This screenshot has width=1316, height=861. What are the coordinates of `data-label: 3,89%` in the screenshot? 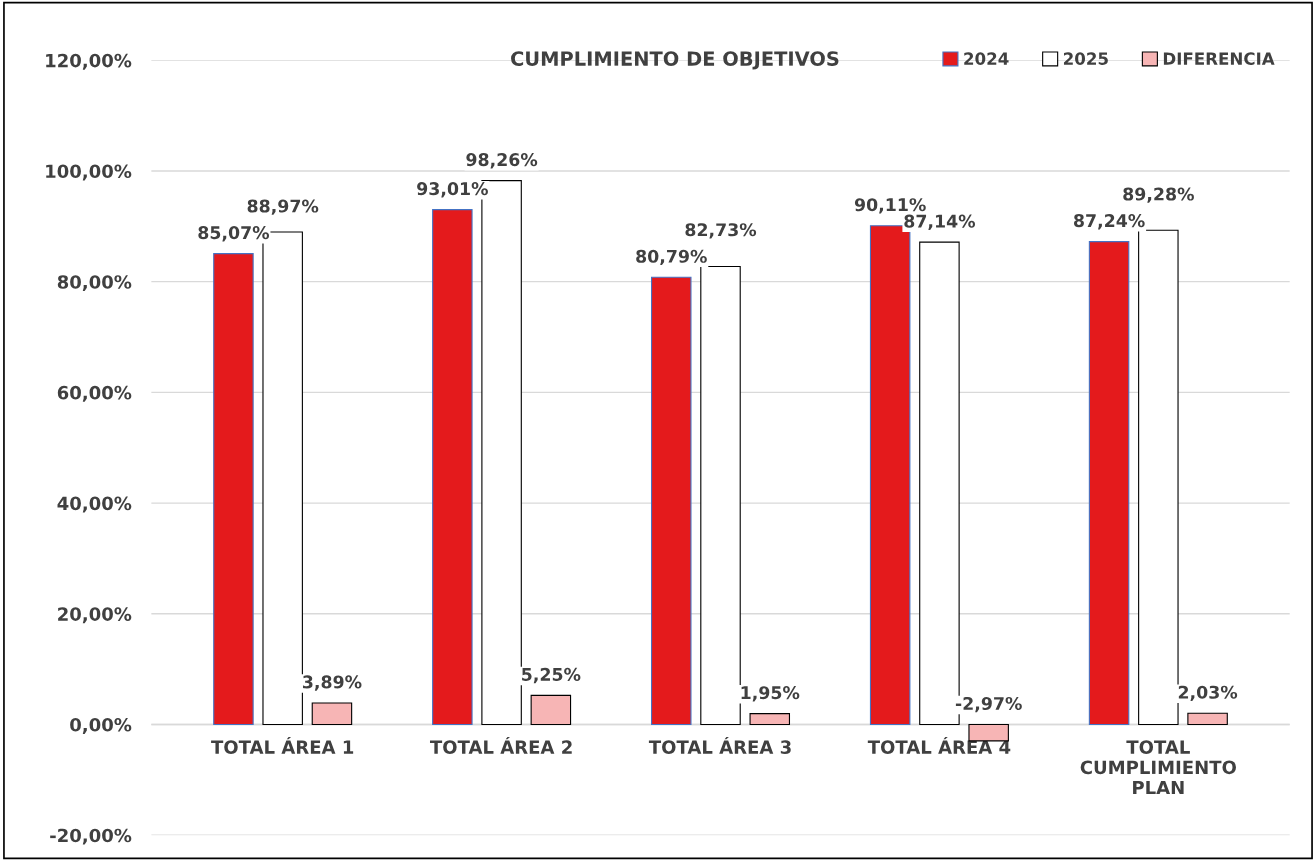 It's located at (332, 683).